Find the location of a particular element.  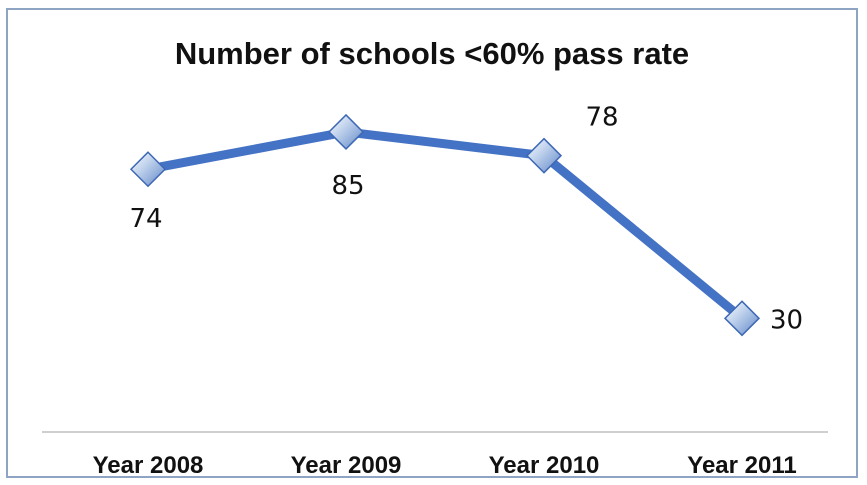

data-label: 78 is located at coordinates (601, 118).